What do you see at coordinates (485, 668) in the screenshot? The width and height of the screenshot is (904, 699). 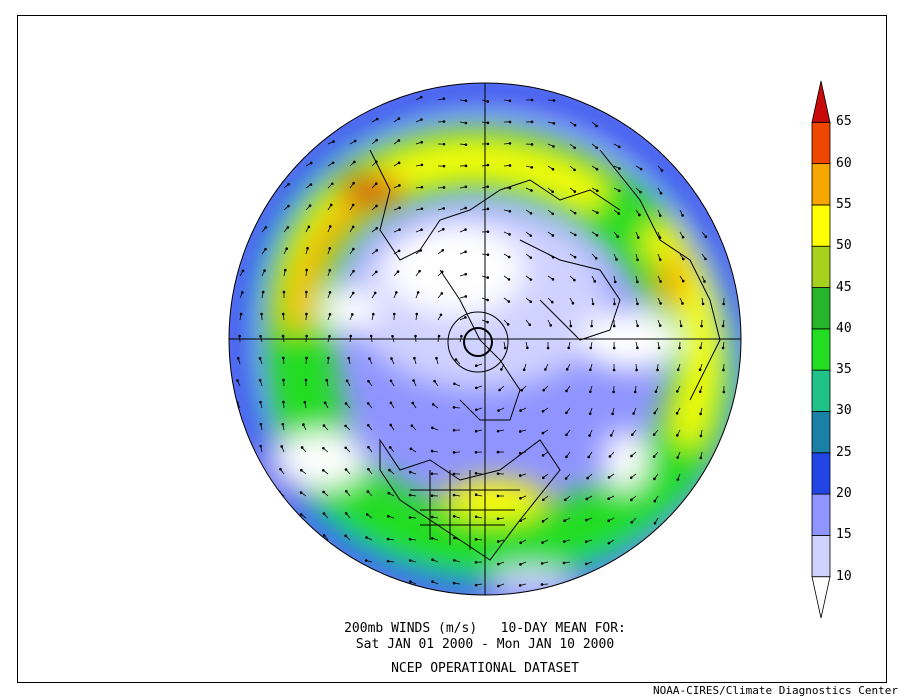 I see `dataset-label: NCEP OPERATIONAL DATASET` at bounding box center [485, 668].